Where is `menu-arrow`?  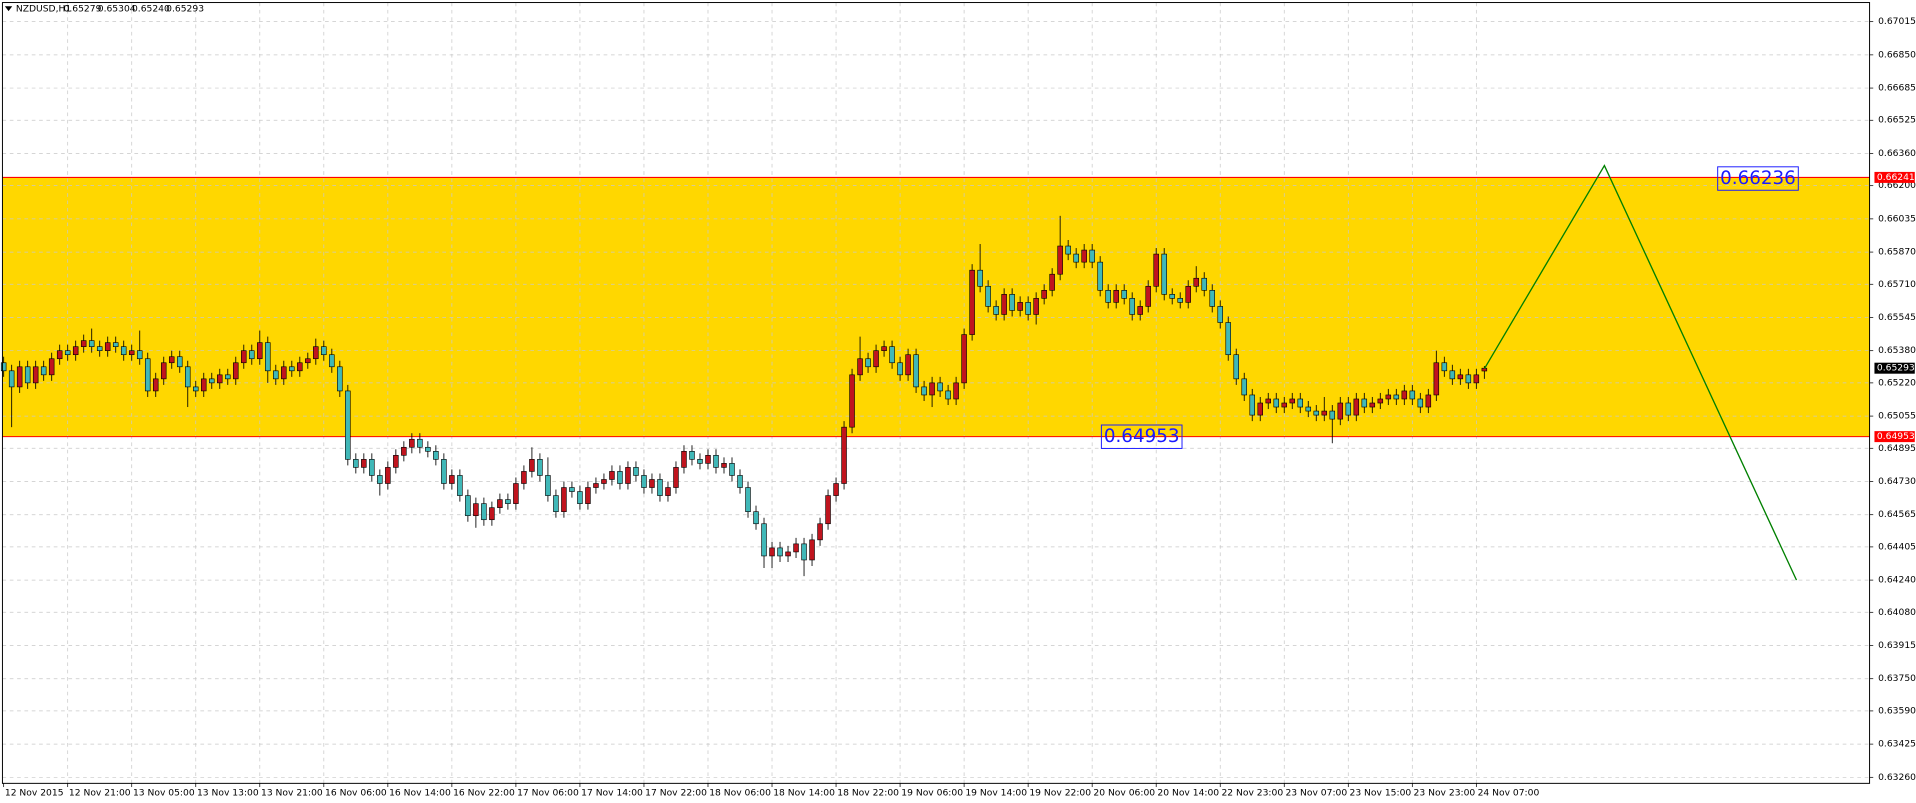 menu-arrow is located at coordinates (8, 9).